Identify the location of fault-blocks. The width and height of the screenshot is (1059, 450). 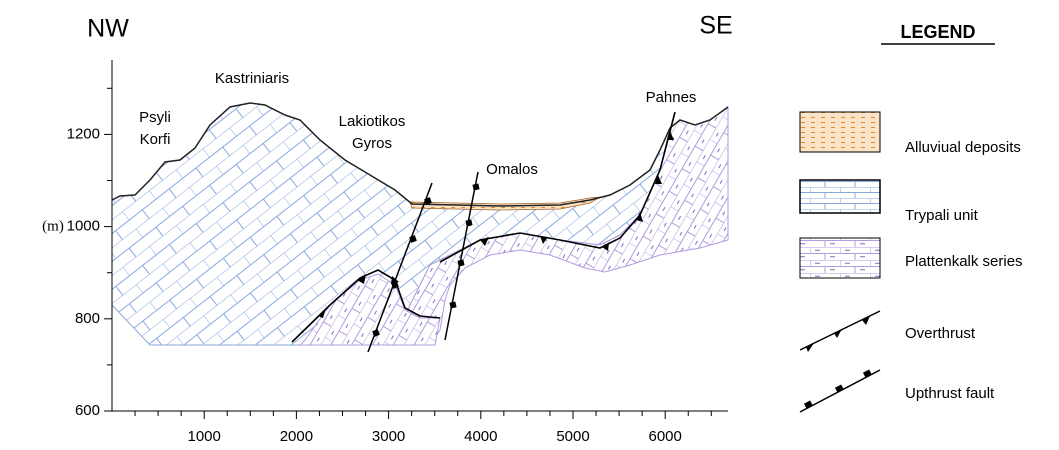
(426, 260).